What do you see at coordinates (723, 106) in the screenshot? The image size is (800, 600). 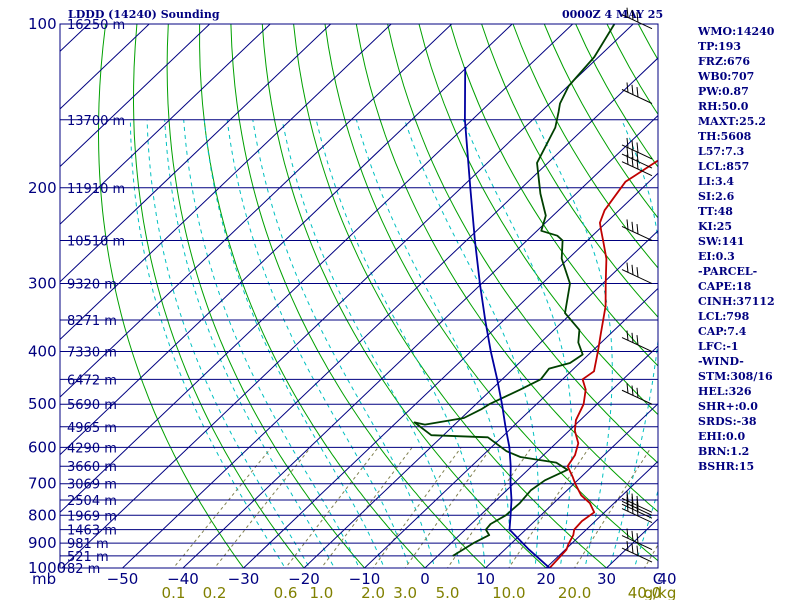 I see `index-item: RH:50.0` at bounding box center [723, 106].